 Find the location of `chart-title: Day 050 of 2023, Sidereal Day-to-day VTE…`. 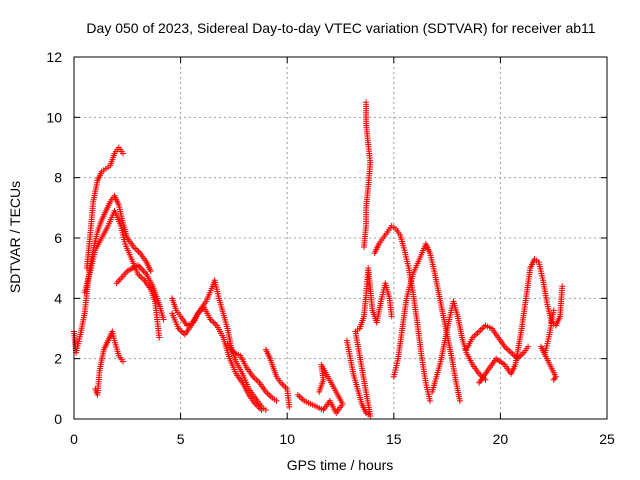

chart-title: Day 050 of 2023, Sidereal Day-to-day VTE… is located at coordinates (340, 28).